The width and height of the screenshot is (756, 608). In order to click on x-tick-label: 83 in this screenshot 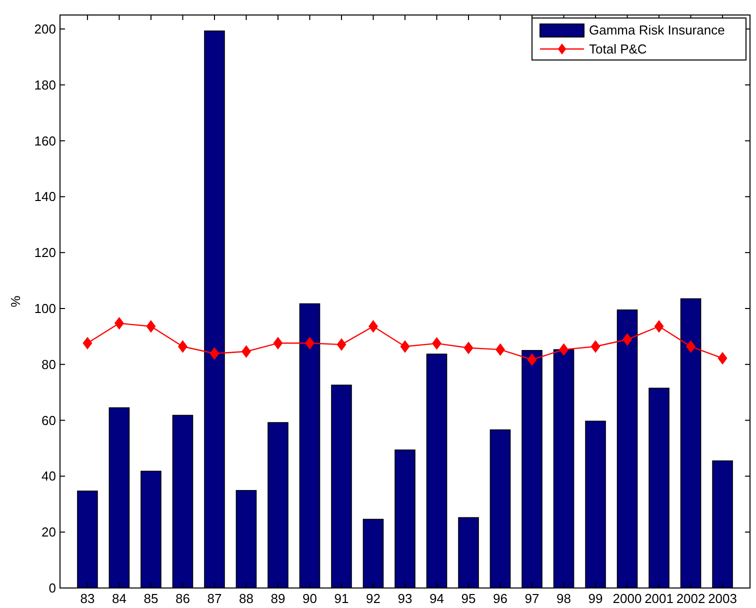, I will do `click(87, 598)`.